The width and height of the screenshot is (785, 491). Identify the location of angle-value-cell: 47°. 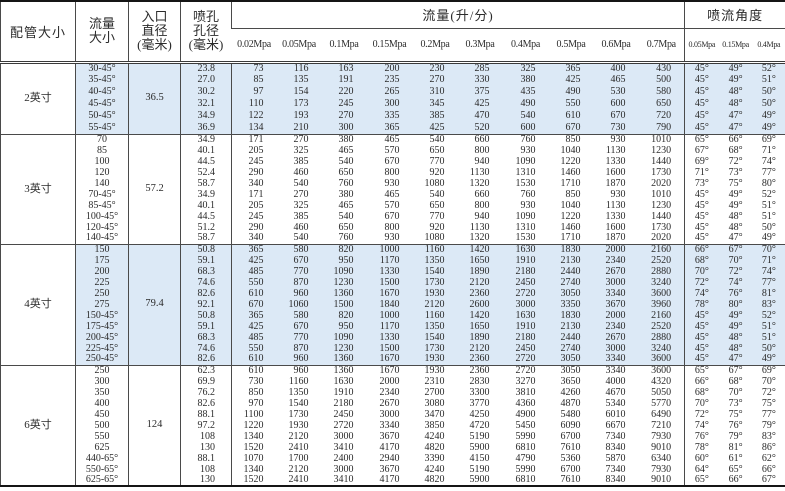
(735, 128).